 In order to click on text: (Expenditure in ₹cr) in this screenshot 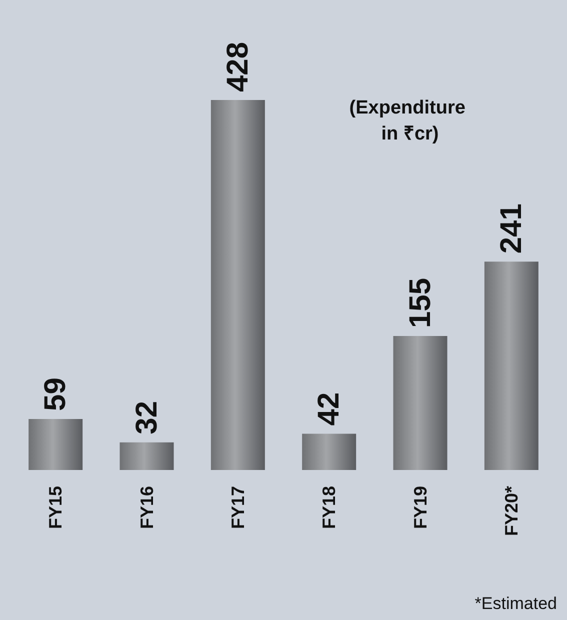, I will do `click(410, 121)`.